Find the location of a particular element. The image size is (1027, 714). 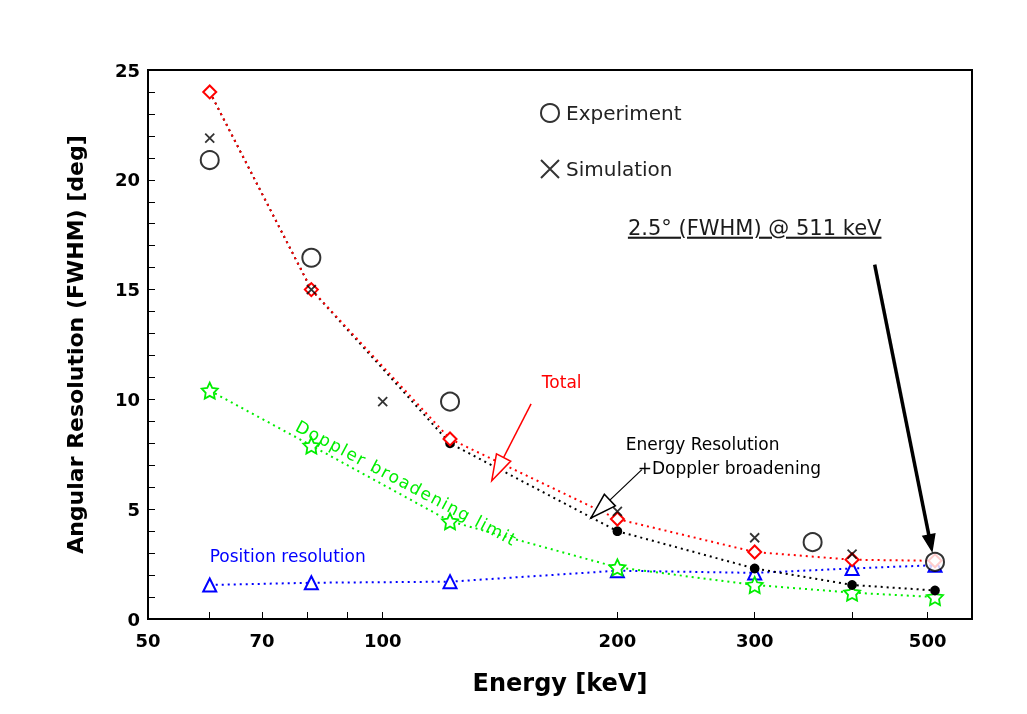

y-tick-label: 25 is located at coordinates (127, 70).